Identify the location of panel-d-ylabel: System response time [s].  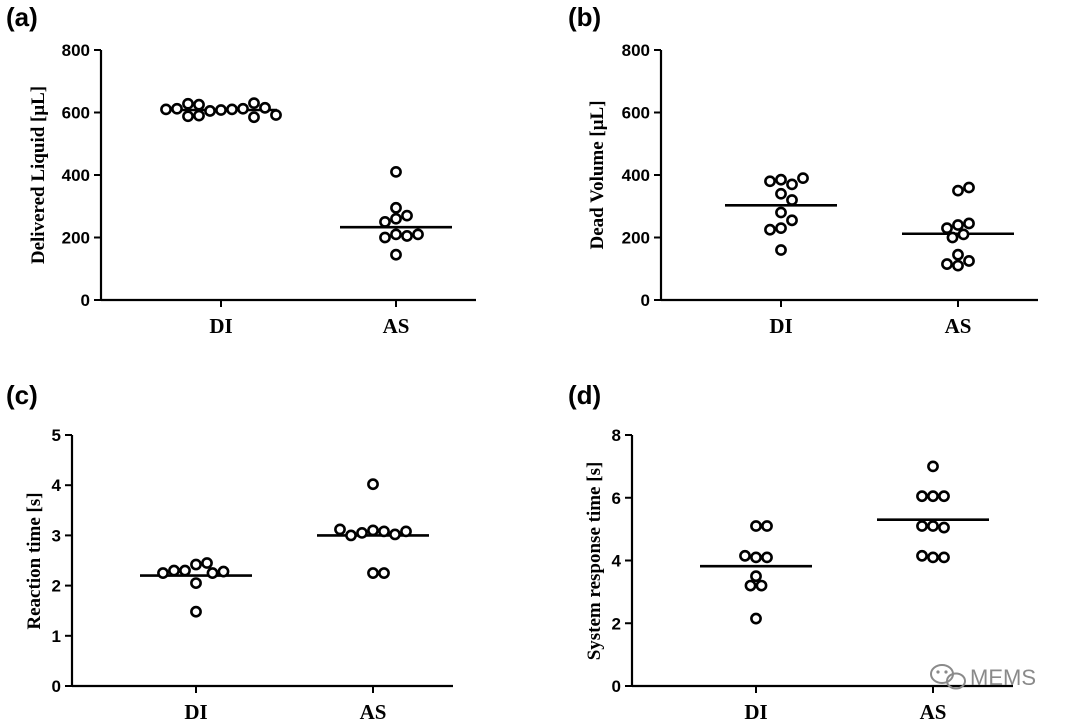
(594, 561).